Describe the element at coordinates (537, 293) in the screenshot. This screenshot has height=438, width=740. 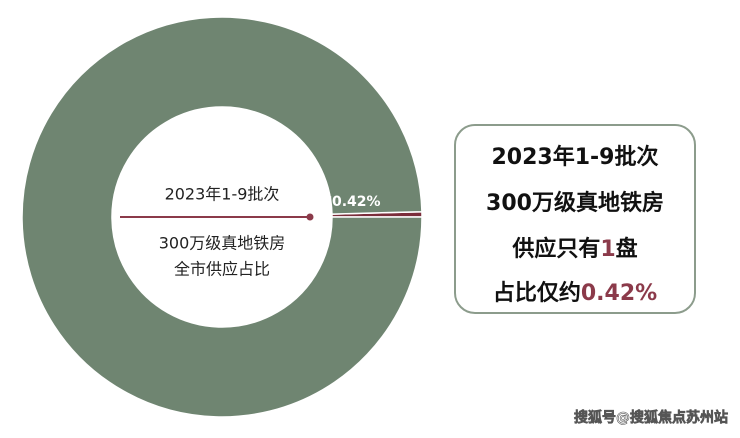
I see `callout-text: 占比仅约` at that location.